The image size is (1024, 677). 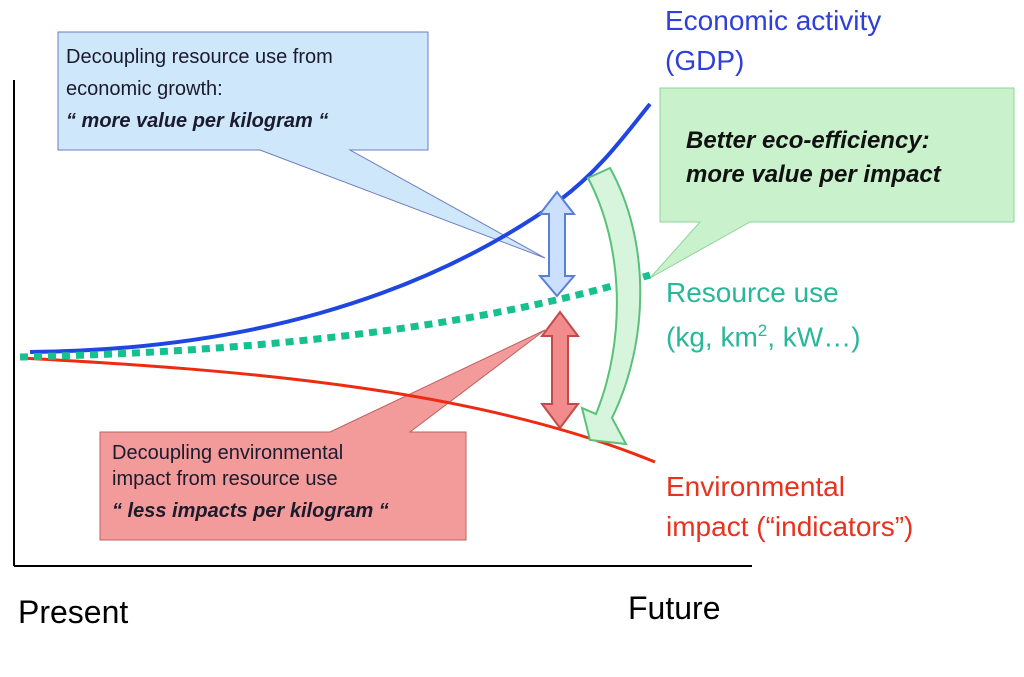 What do you see at coordinates (755, 486) in the screenshot?
I see `environmental-impact-label-line1: Environmental` at bounding box center [755, 486].